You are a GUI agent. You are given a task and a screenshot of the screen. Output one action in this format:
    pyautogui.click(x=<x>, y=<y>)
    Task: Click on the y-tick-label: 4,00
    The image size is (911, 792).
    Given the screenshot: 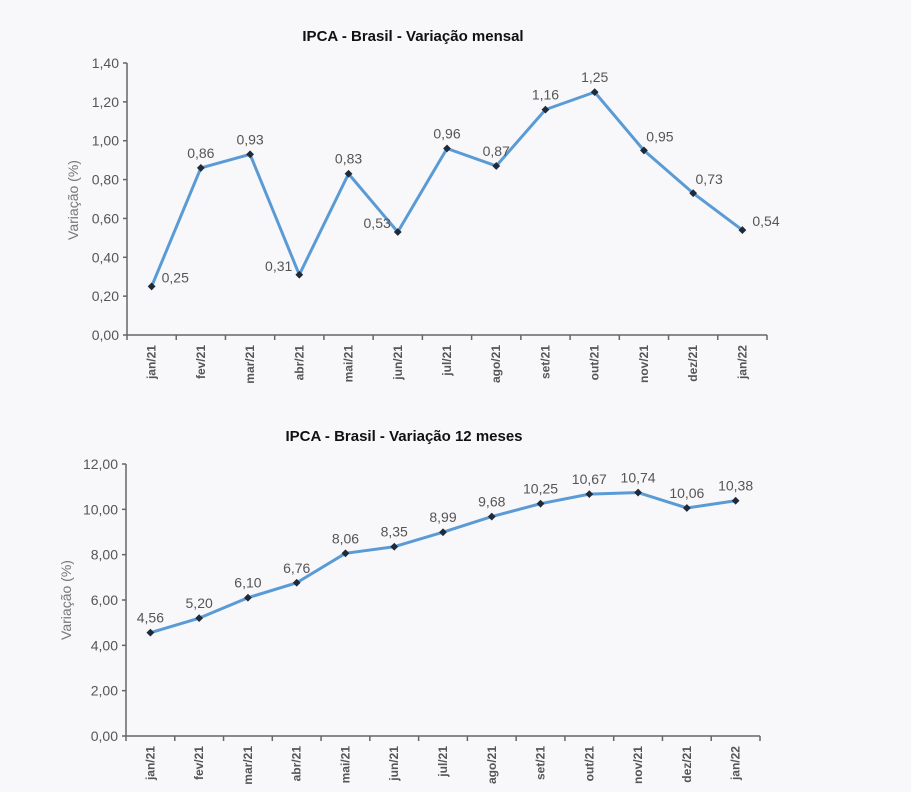 What is the action you would take?
    pyautogui.click(x=104, y=645)
    